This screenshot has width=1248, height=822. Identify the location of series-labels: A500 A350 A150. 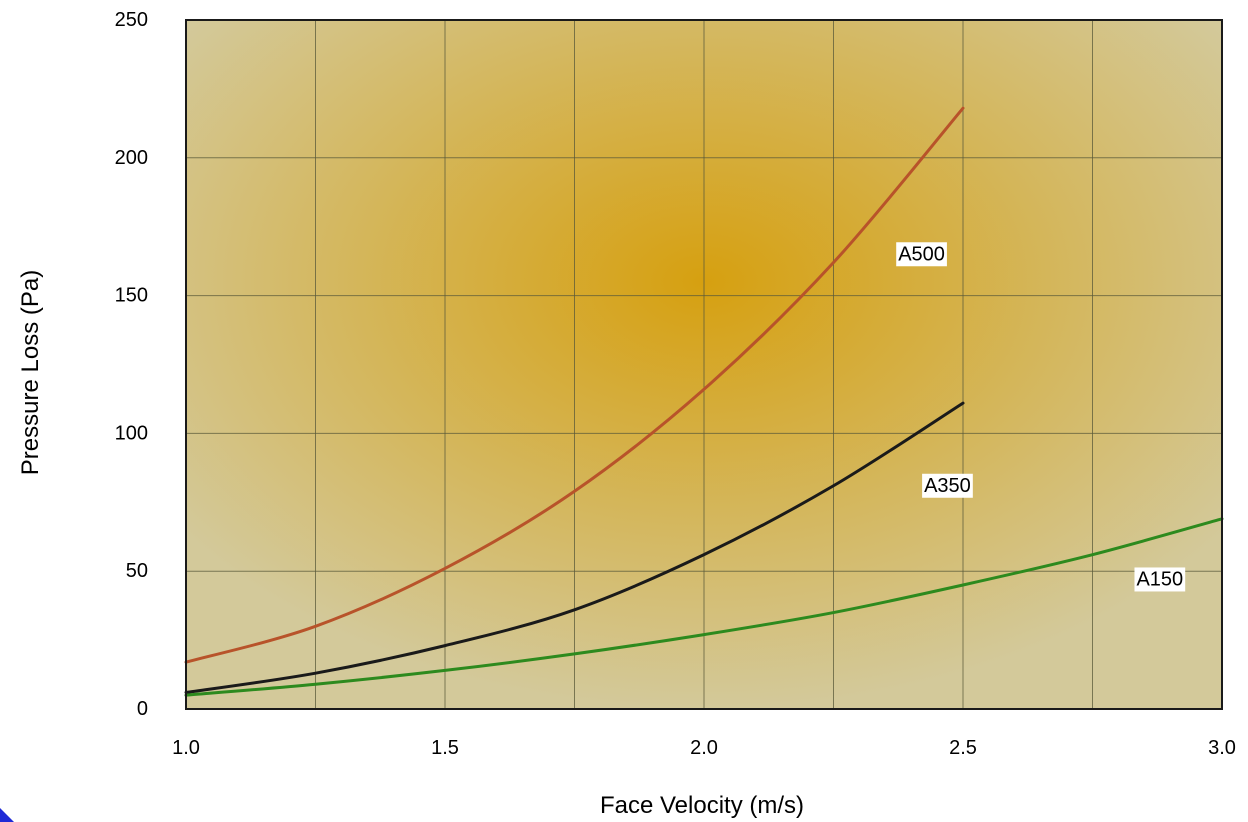
(1041, 417).